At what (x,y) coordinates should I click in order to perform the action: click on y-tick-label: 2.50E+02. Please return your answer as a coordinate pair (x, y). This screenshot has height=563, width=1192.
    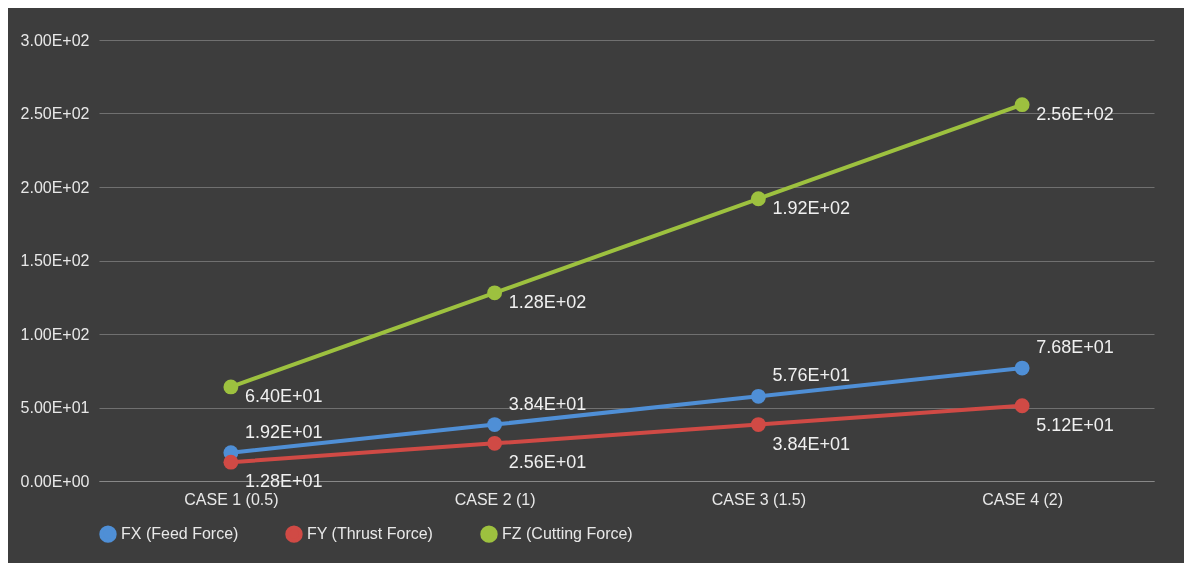
    Looking at the image, I should click on (55, 113).